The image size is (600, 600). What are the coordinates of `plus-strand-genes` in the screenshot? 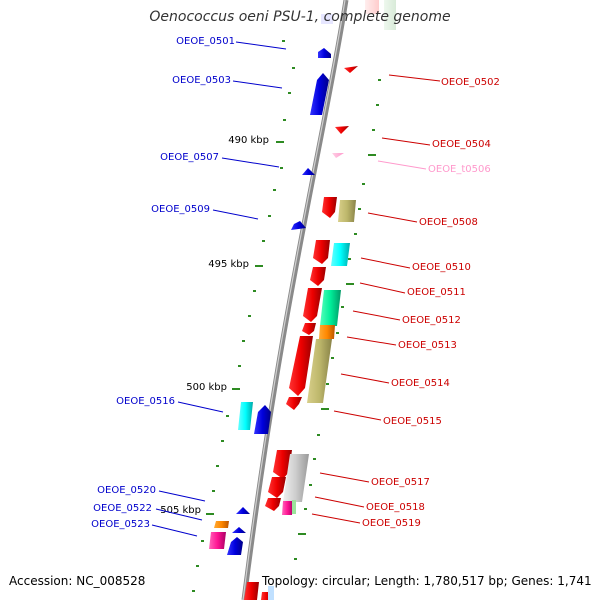 It's located at (279, 301).